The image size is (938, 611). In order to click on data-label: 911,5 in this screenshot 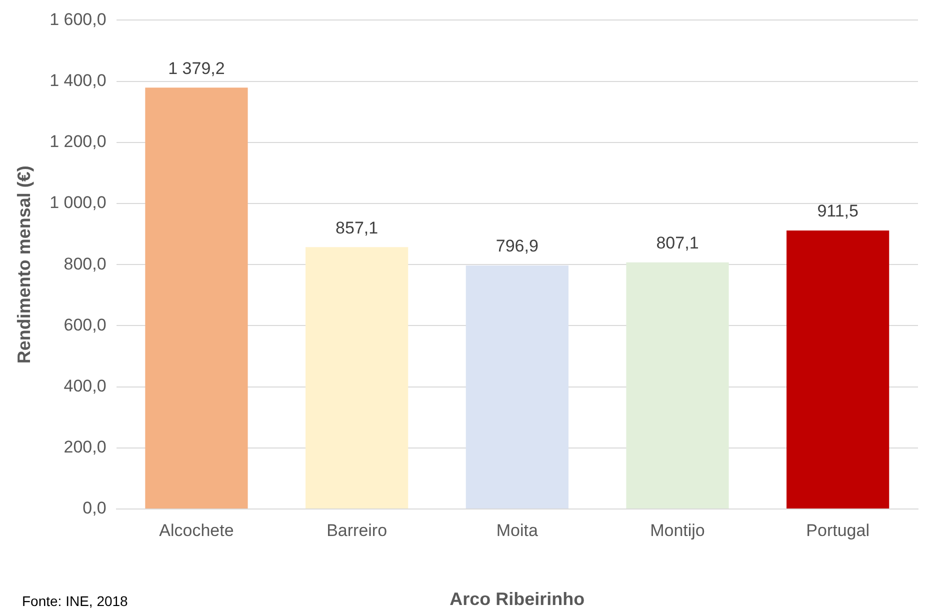, I will do `click(837, 211)`.